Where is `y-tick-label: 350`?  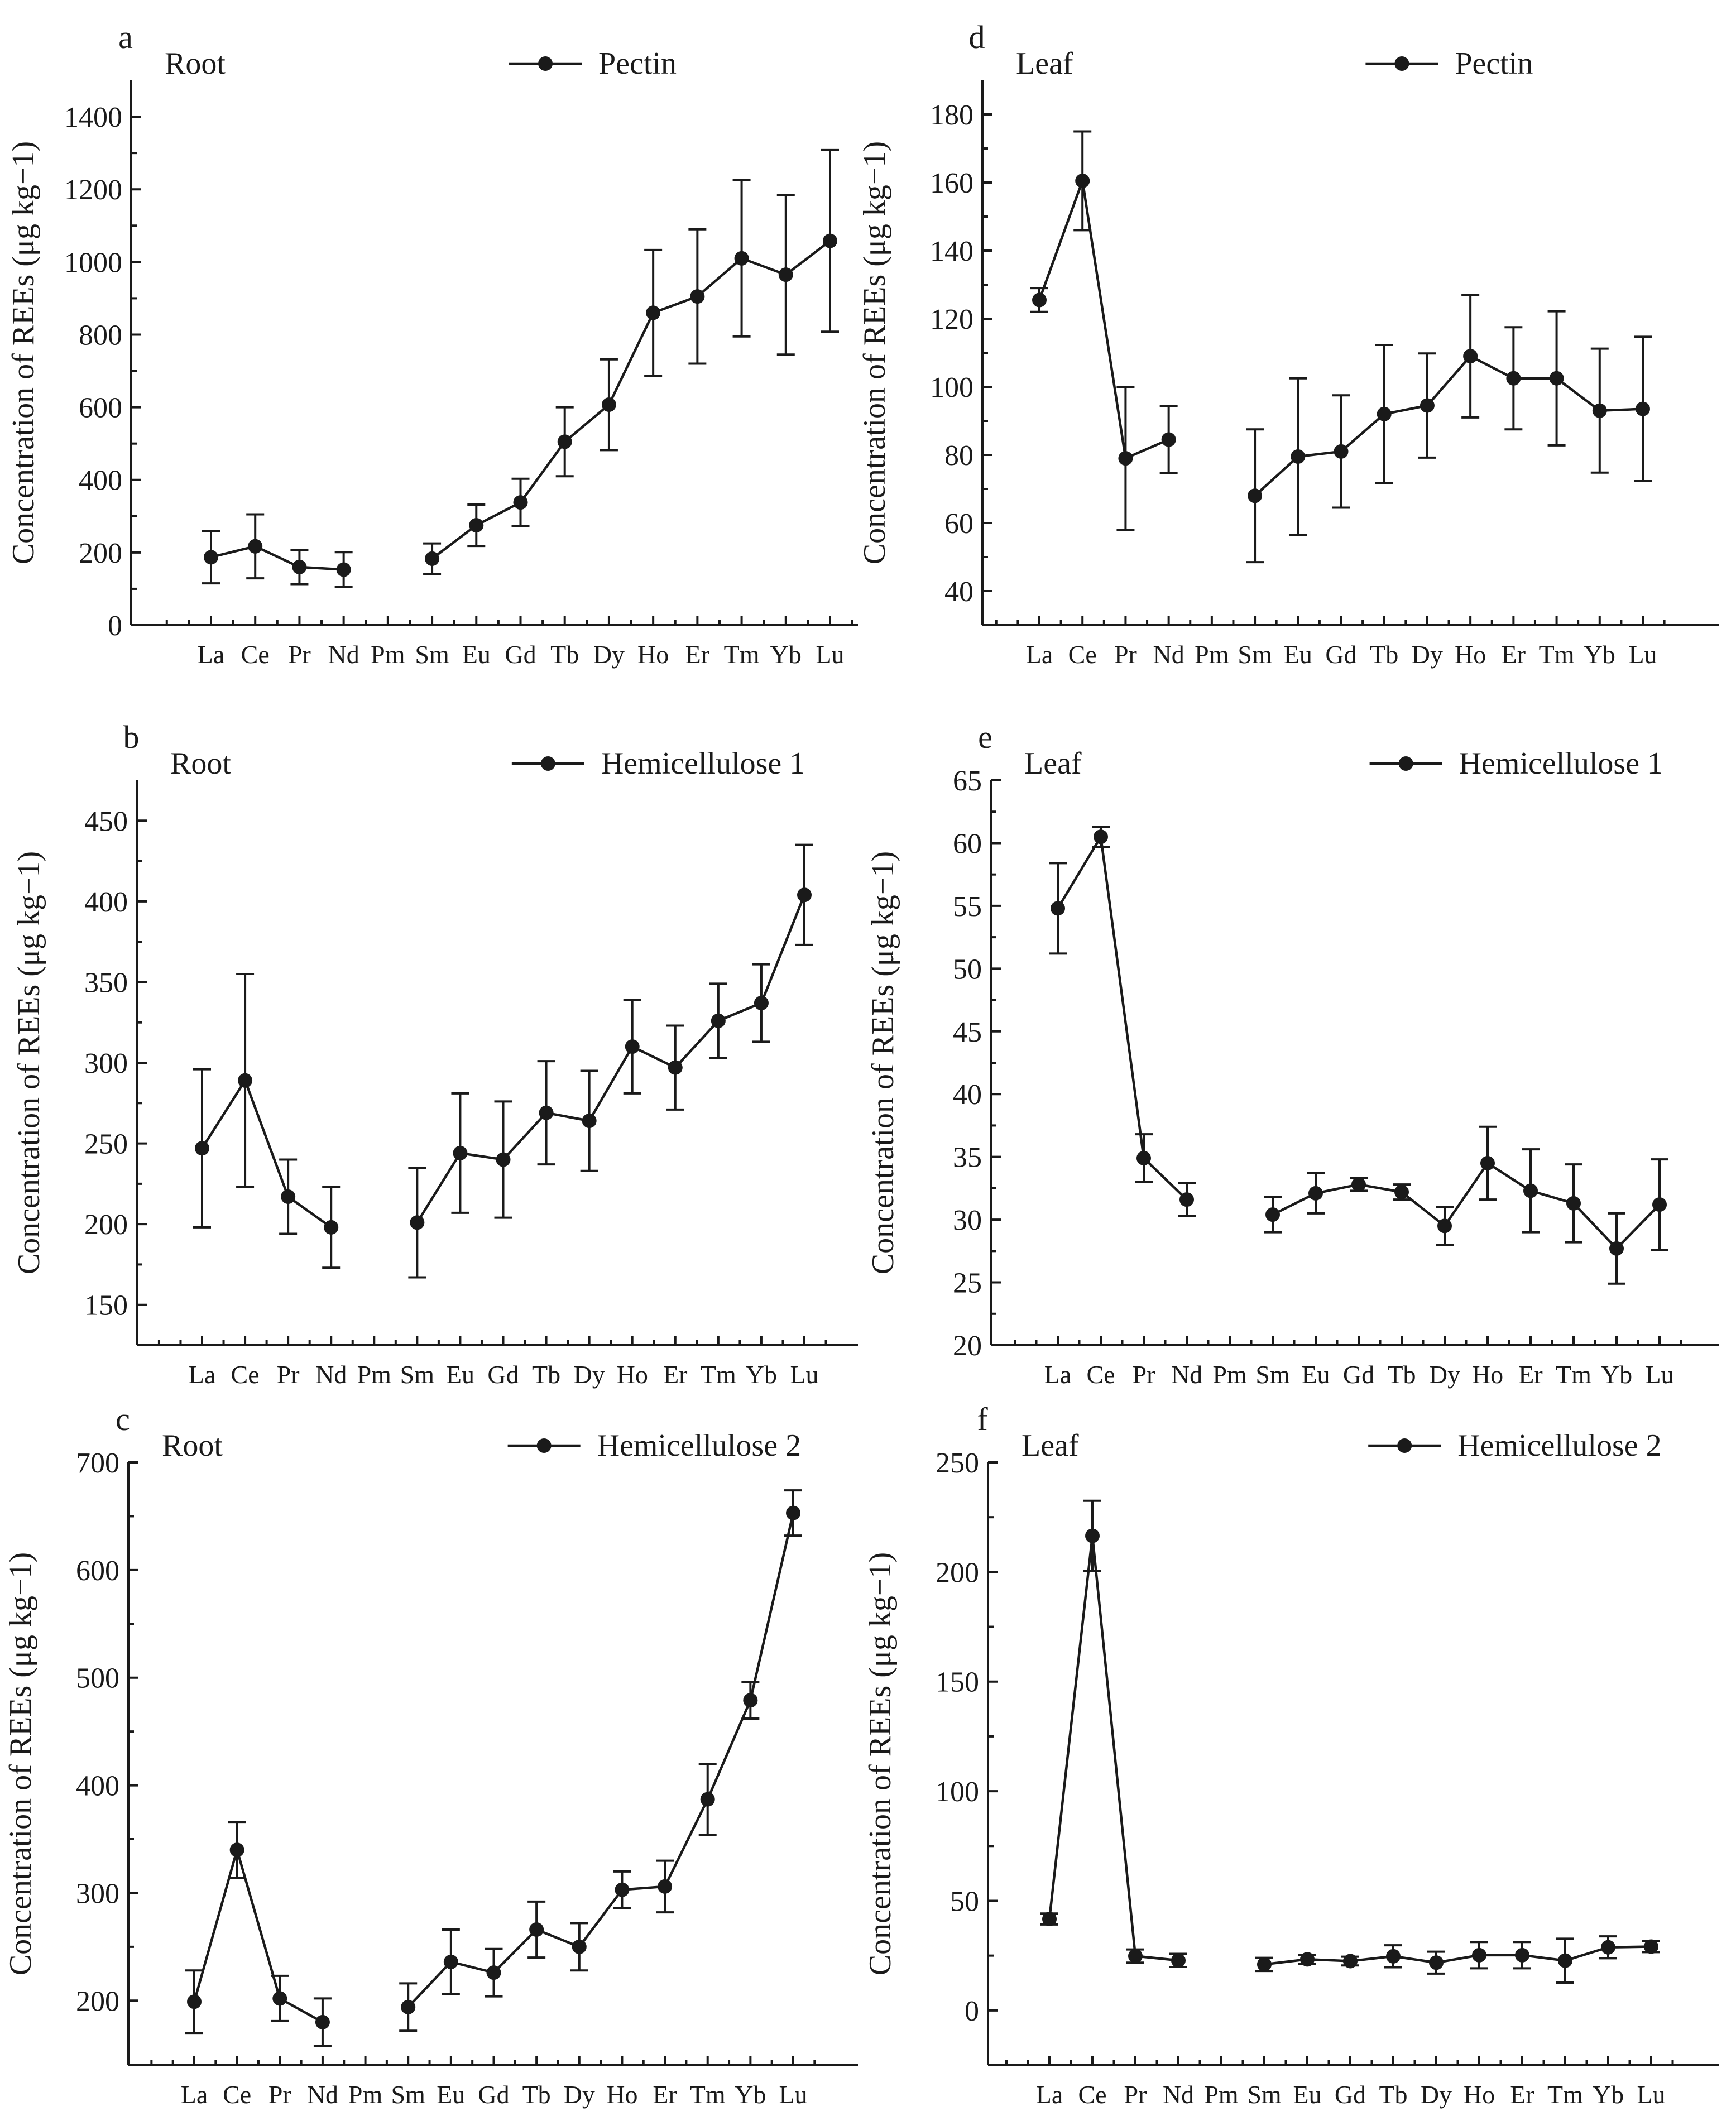
y-tick-label: 350 is located at coordinates (106, 983).